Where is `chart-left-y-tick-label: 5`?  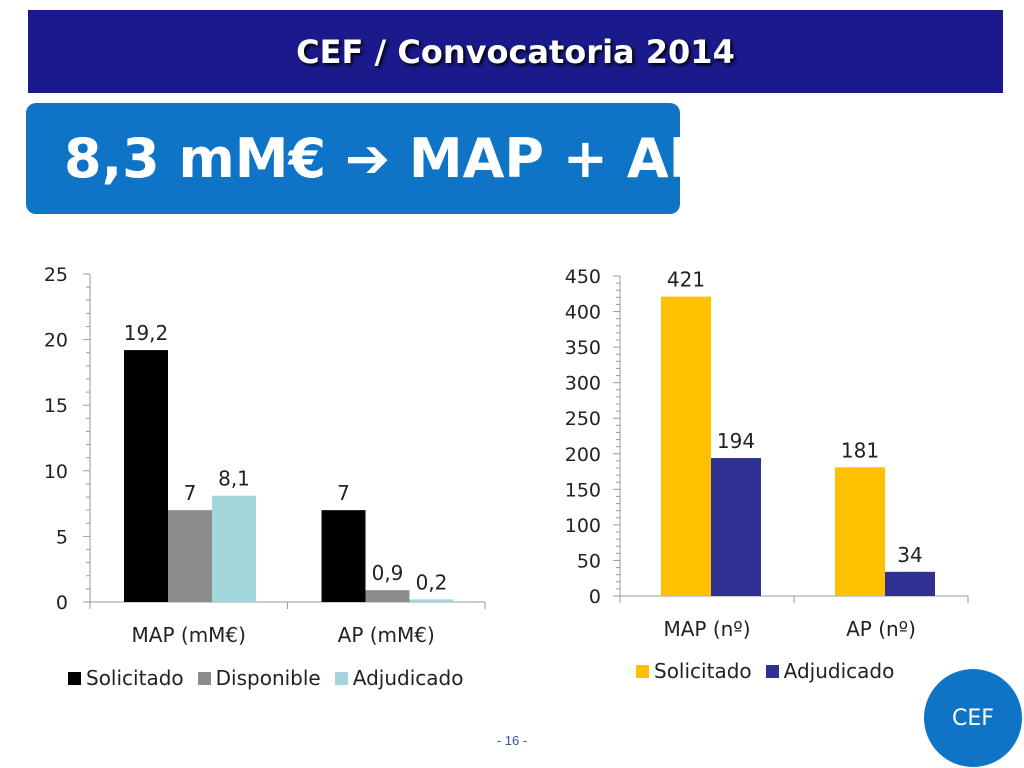 chart-left-y-tick-label: 5 is located at coordinates (62, 537).